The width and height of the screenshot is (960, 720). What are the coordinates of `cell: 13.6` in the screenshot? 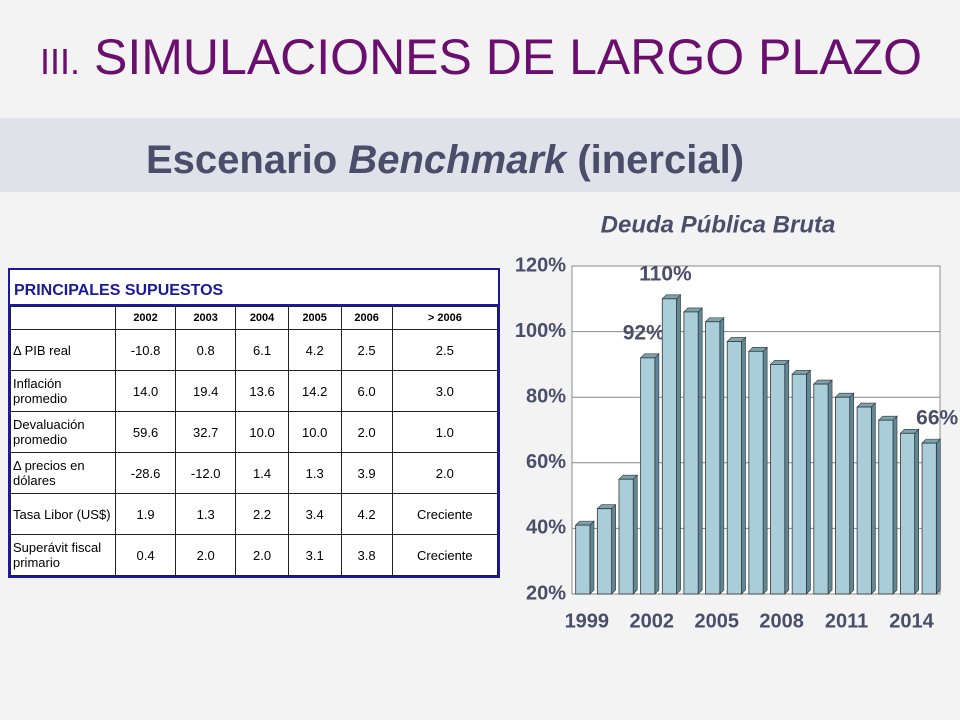 It's located at (262, 391).